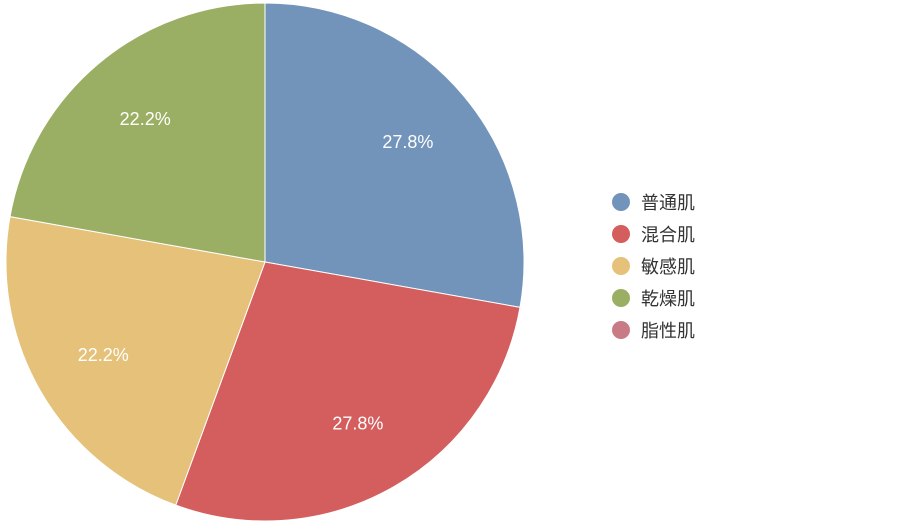  I want to click on legend-item-混合肌: 混合肌, so click(653, 234).